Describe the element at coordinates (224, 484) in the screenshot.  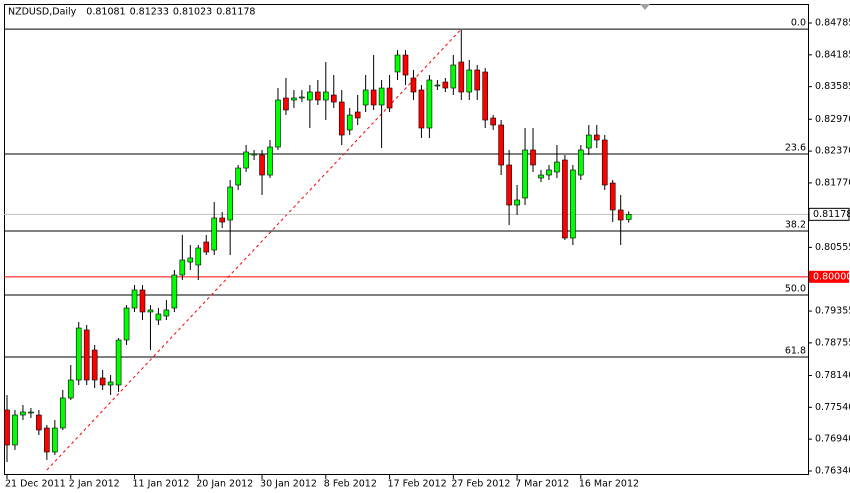
I see `x-tick-label: 20 Jan 2012` at that location.